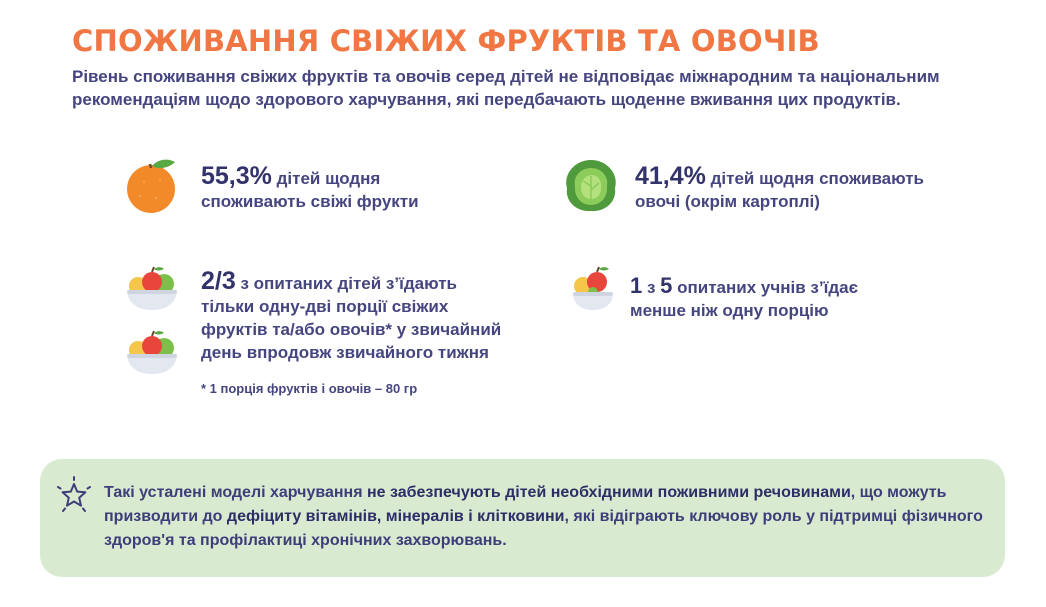 This screenshot has width=1046, height=607. What do you see at coordinates (325, 306) in the screenshot?
I see `stat-portions-text2: тільки одну-дві порції свіжих` at bounding box center [325, 306].